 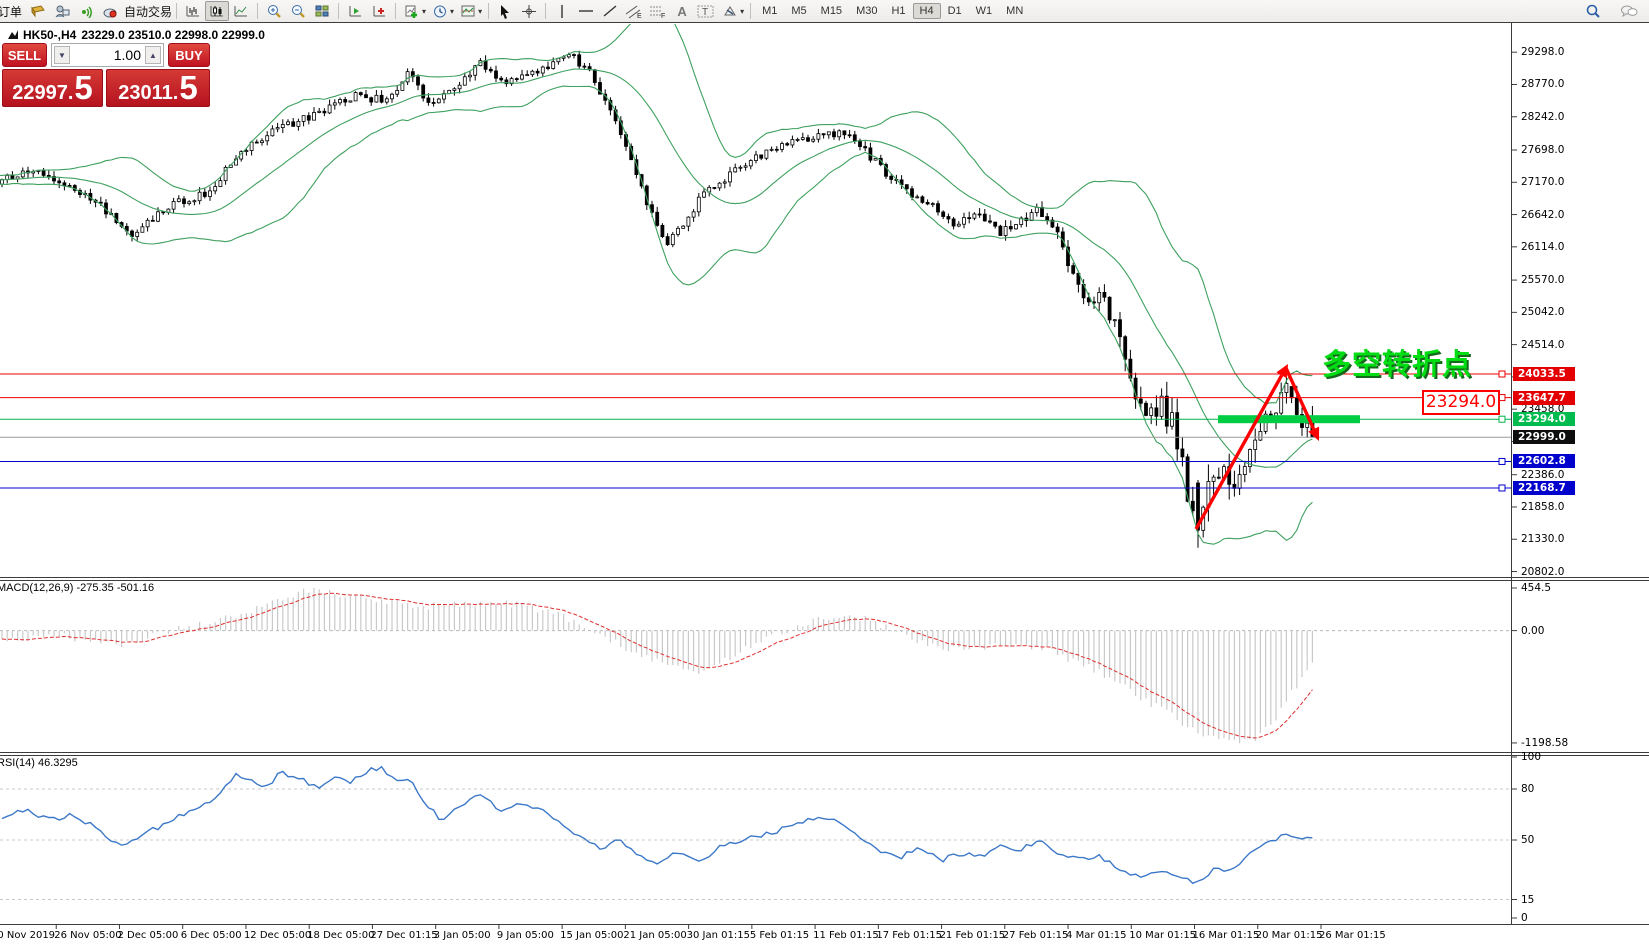 What do you see at coordinates (799, 11) in the screenshot?
I see `timeframe-button-m5: M5` at bounding box center [799, 11].